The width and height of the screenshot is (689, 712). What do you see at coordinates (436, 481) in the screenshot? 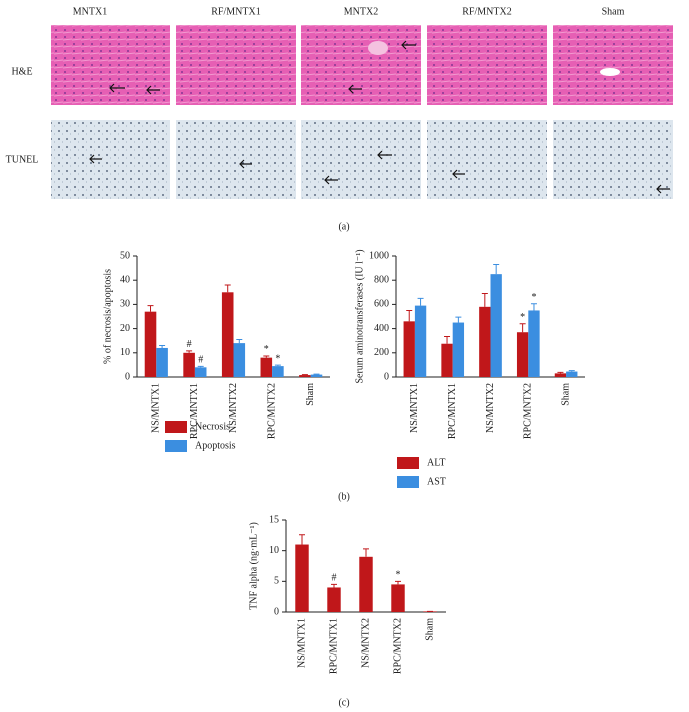
I see `legend-label: AST` at bounding box center [436, 481].